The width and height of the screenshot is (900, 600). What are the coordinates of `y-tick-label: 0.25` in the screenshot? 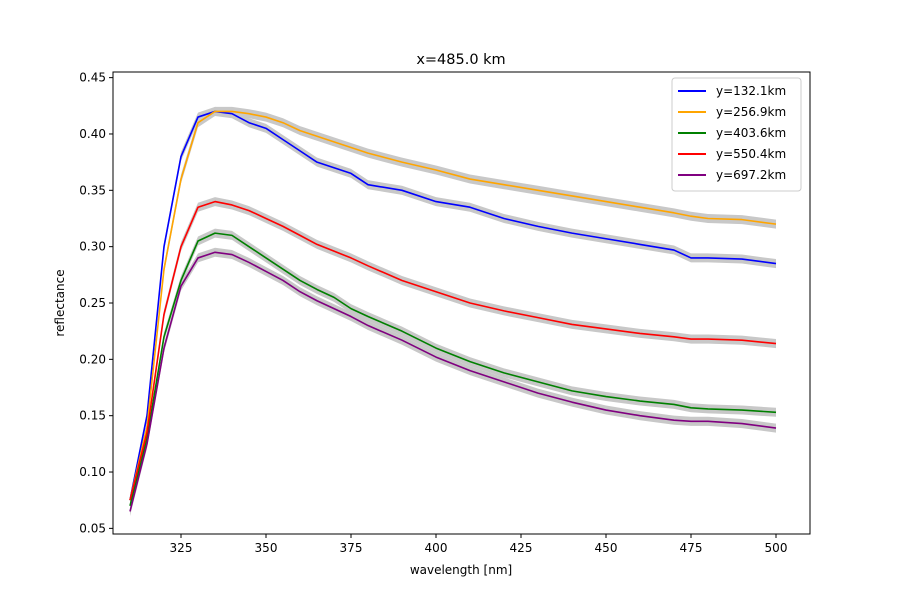 It's located at (92, 303).